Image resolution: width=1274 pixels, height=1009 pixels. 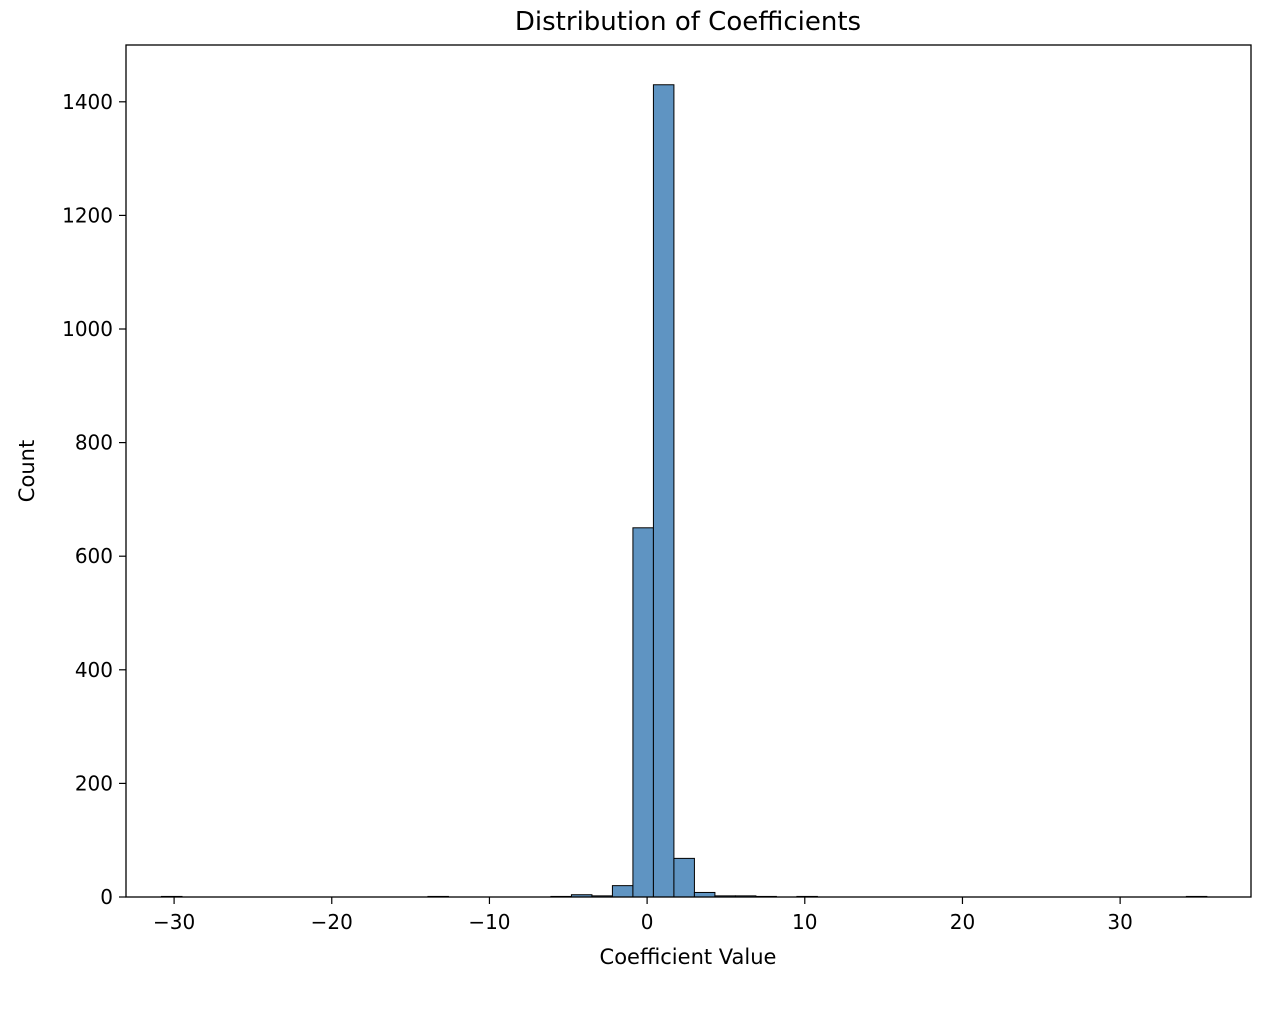 What do you see at coordinates (106, 897) in the screenshot?
I see `y-tick-label: 0` at bounding box center [106, 897].